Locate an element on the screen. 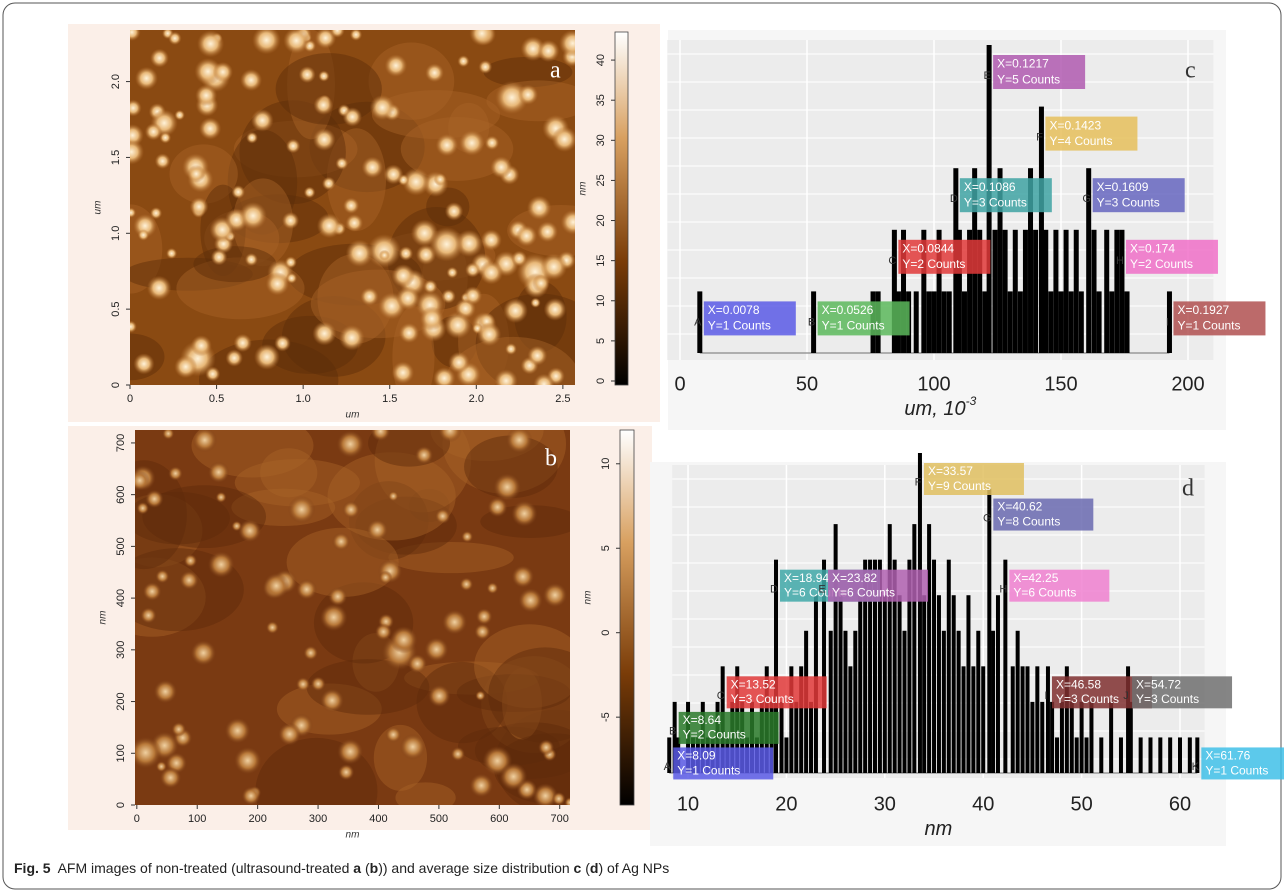  colorbar-tick-label: 5 is located at coordinates (601, 341).